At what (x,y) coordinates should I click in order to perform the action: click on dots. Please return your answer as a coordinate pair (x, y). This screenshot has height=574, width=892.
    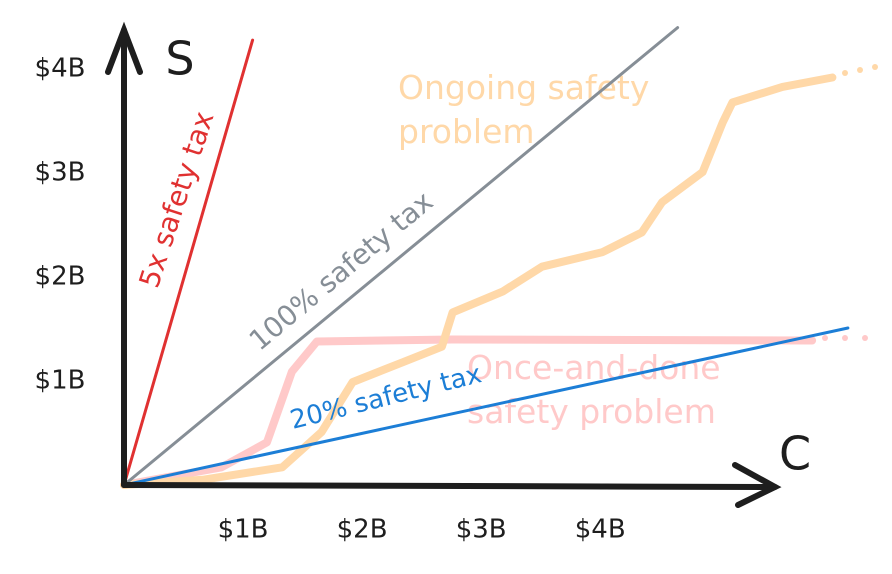
    Looking at the image, I should click on (850, 202).